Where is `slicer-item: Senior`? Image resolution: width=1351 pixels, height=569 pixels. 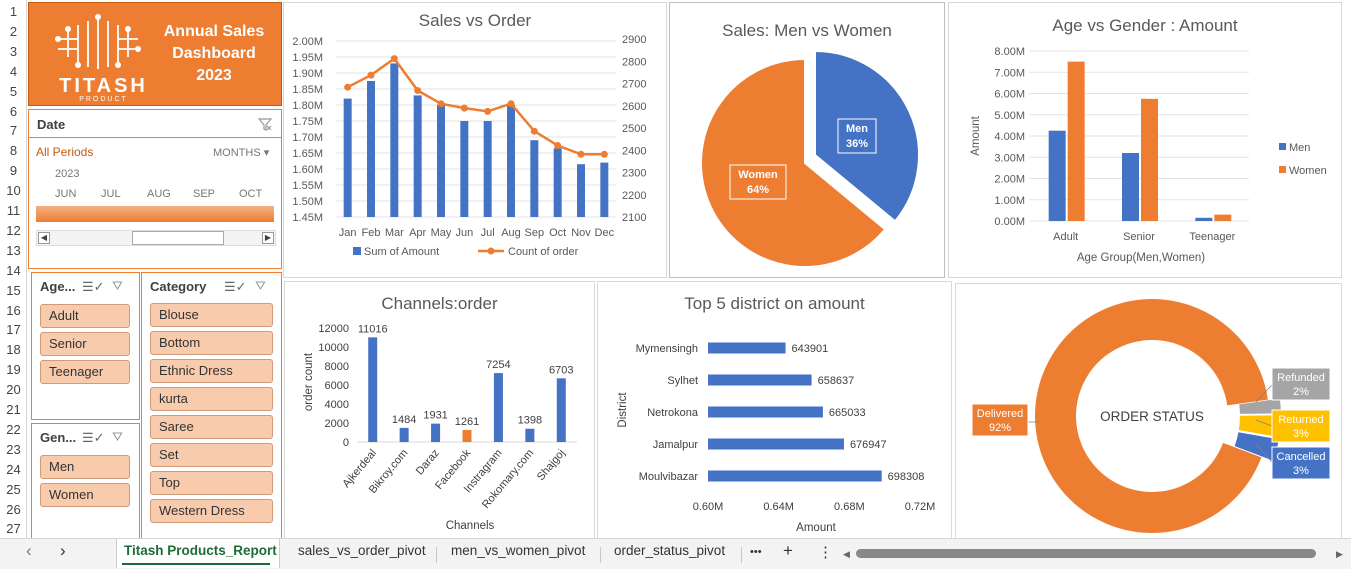
slicer-item: Senior is located at coordinates (85, 344).